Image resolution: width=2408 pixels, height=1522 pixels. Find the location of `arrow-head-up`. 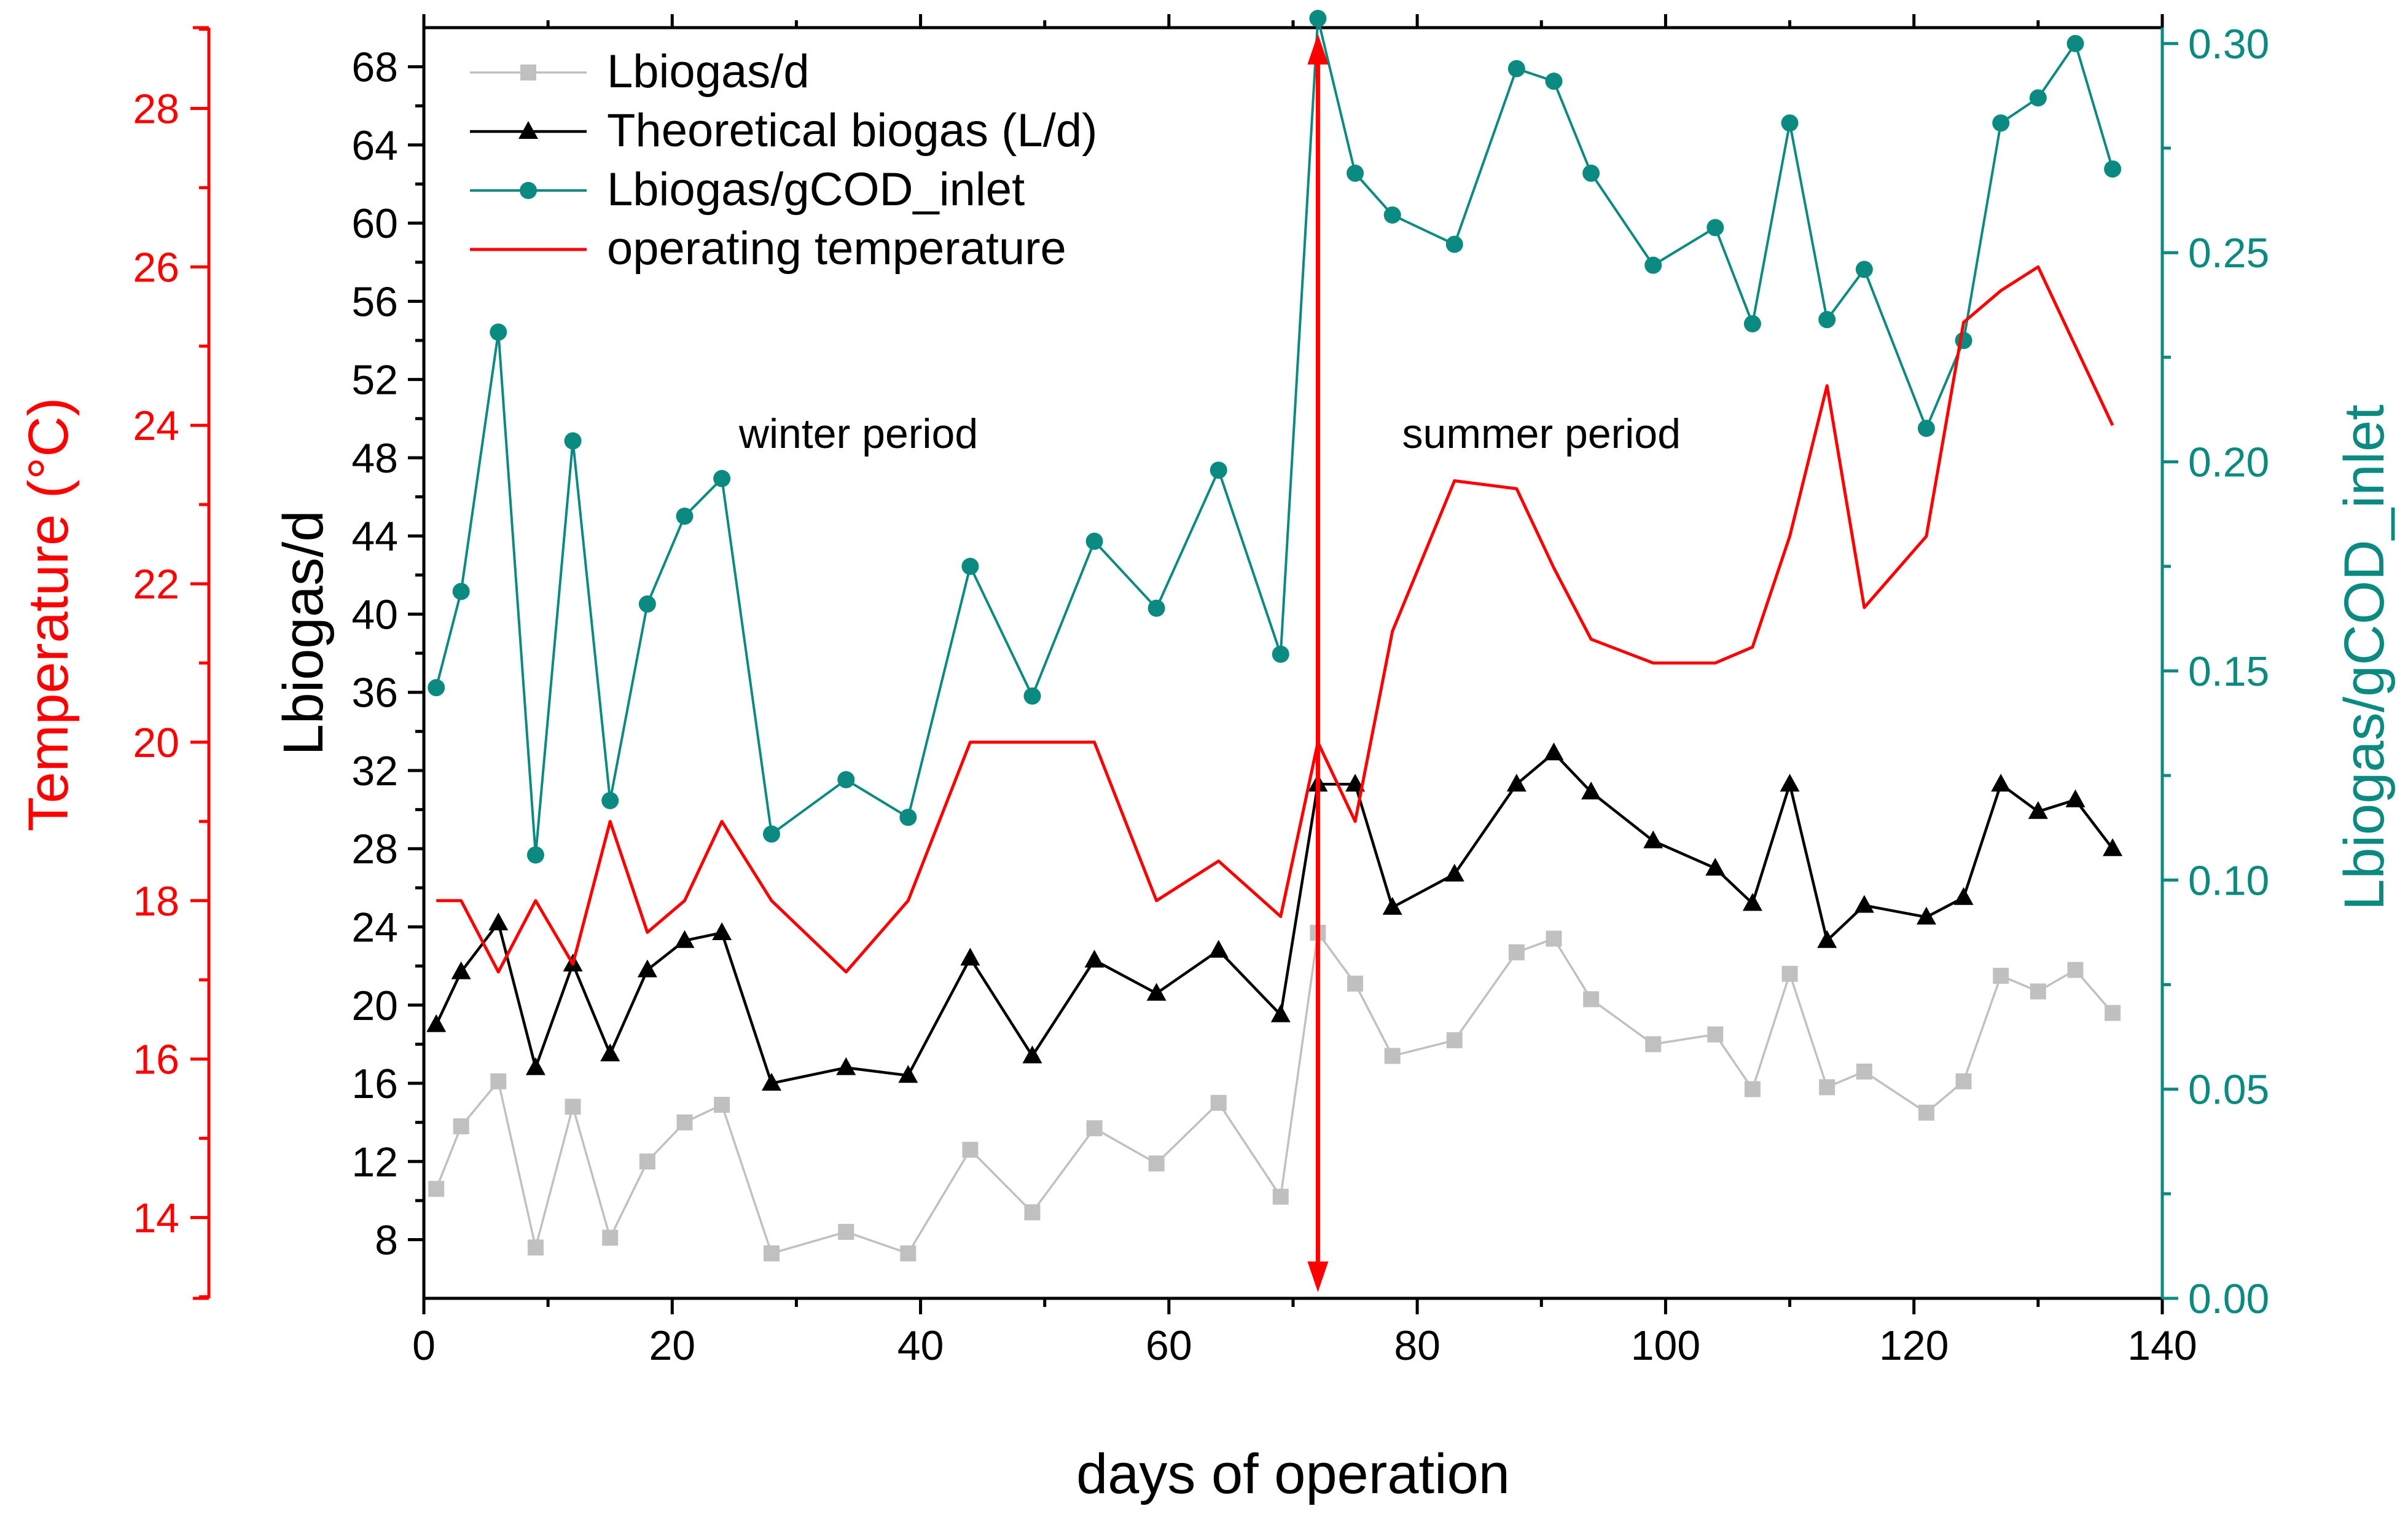

arrow-head-up is located at coordinates (1318, 50).